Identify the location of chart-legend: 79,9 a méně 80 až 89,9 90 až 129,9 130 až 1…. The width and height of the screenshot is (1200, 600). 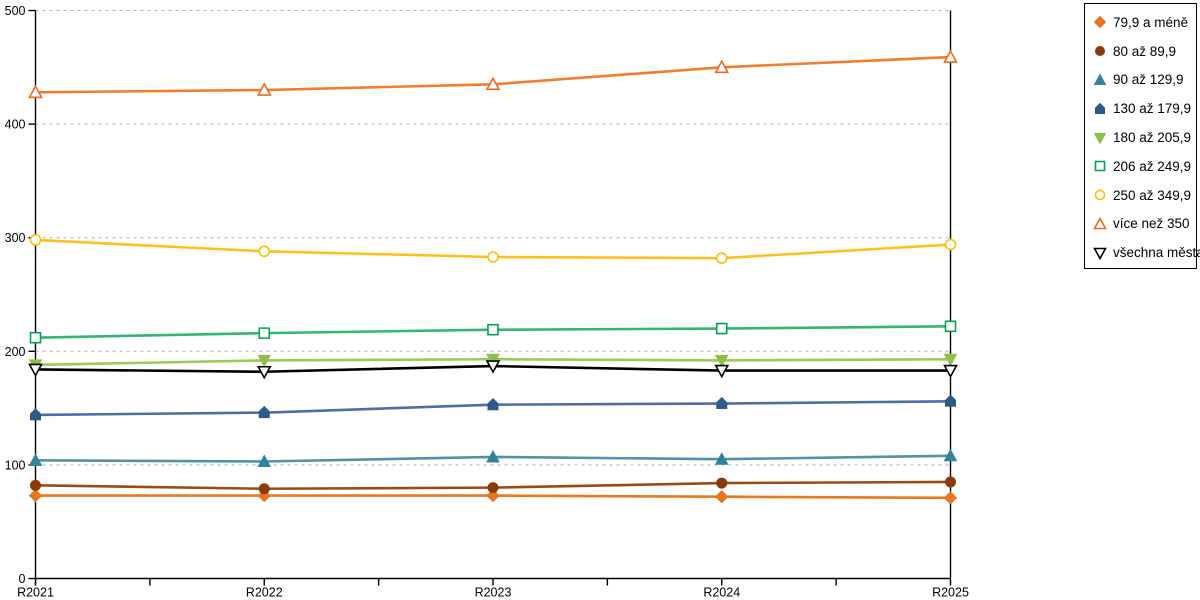
(1142, 136).